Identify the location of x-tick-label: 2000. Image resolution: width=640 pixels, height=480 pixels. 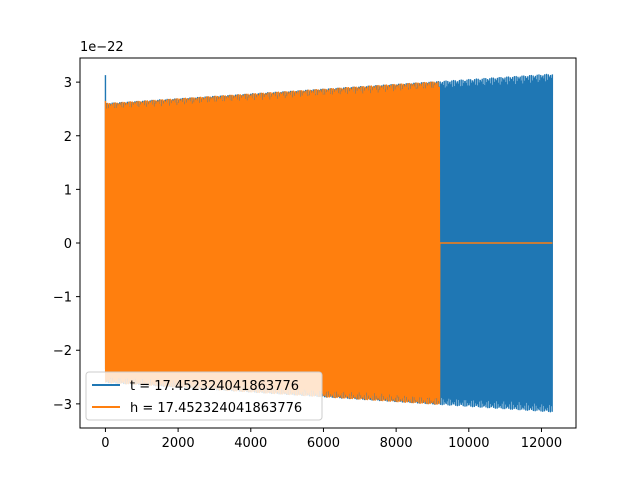
(178, 443).